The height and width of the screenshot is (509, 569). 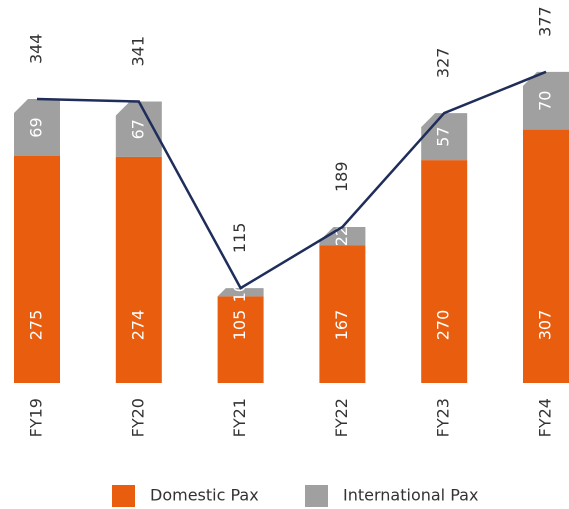 I want to click on value-label: 270, so click(x=443, y=325).